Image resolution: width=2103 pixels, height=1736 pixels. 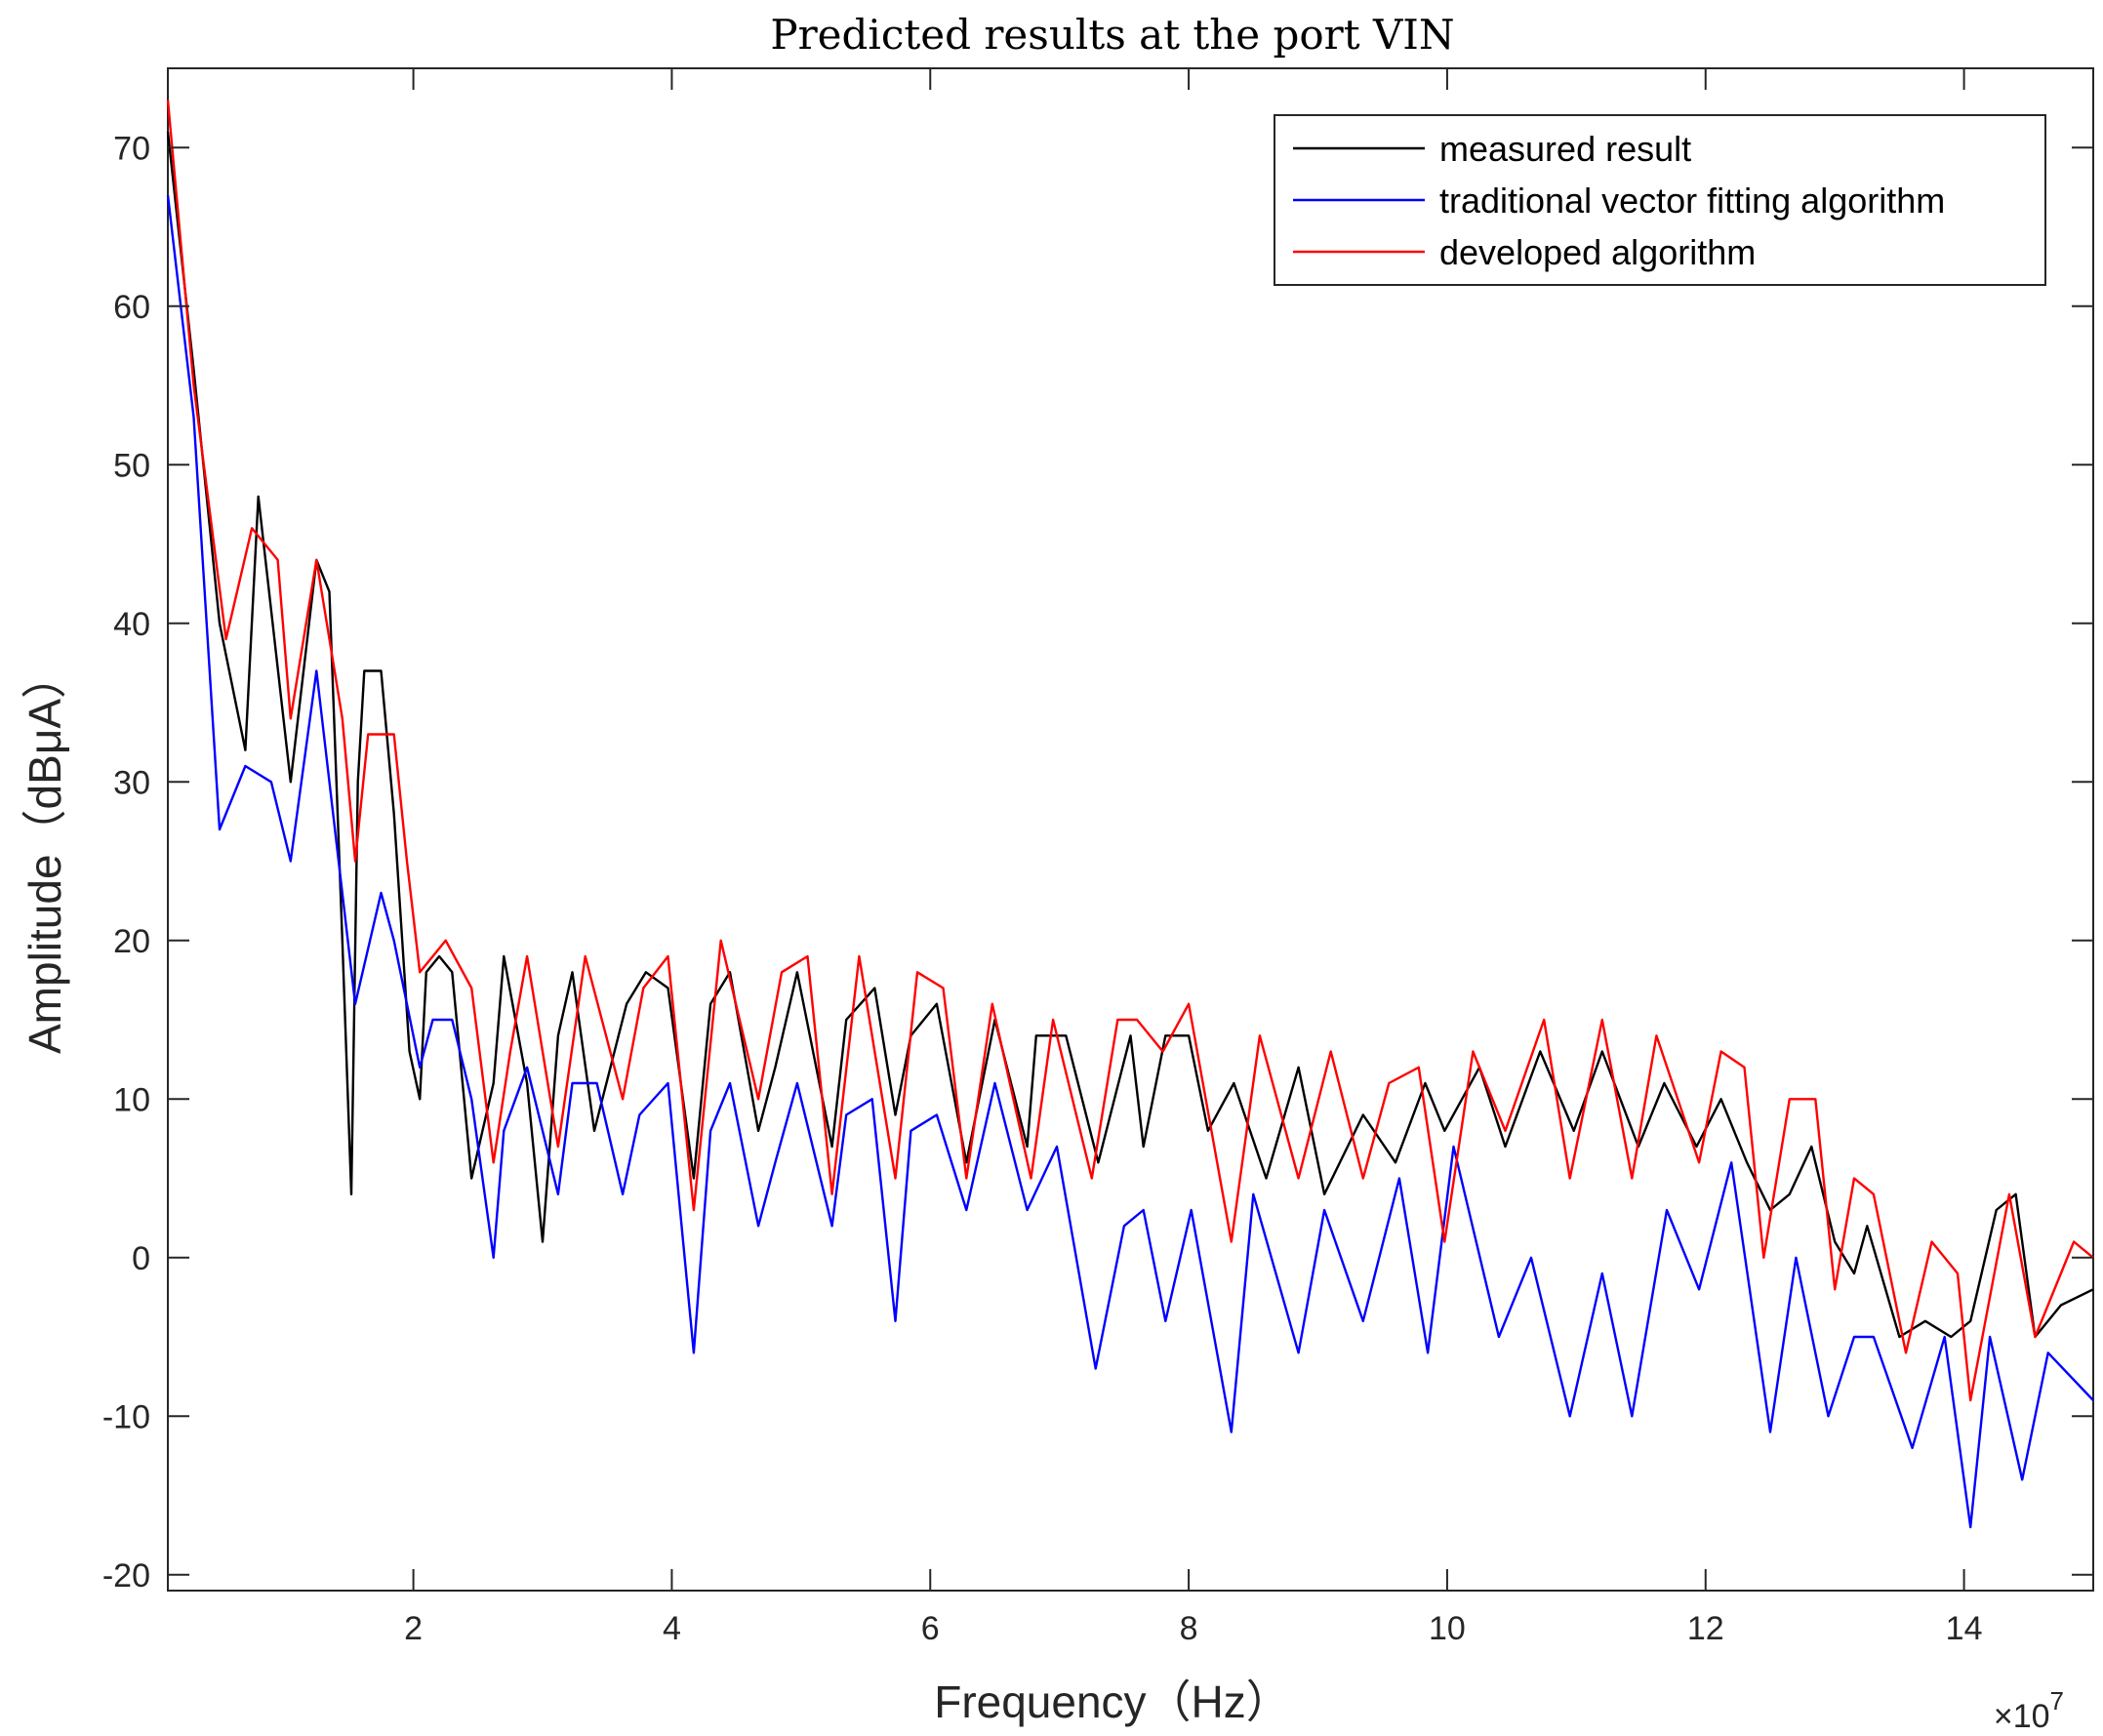 I want to click on x-axis-multiplier-exponent: 7, so click(x=2057, y=1701).